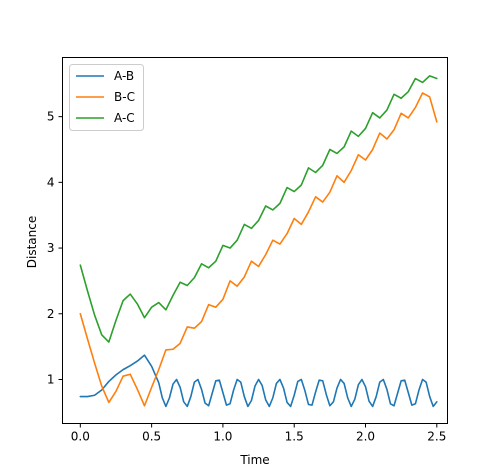 The height and width of the screenshot is (476, 500). Describe the element at coordinates (258, 381) in the screenshot. I see `series-line-a-b` at that location.